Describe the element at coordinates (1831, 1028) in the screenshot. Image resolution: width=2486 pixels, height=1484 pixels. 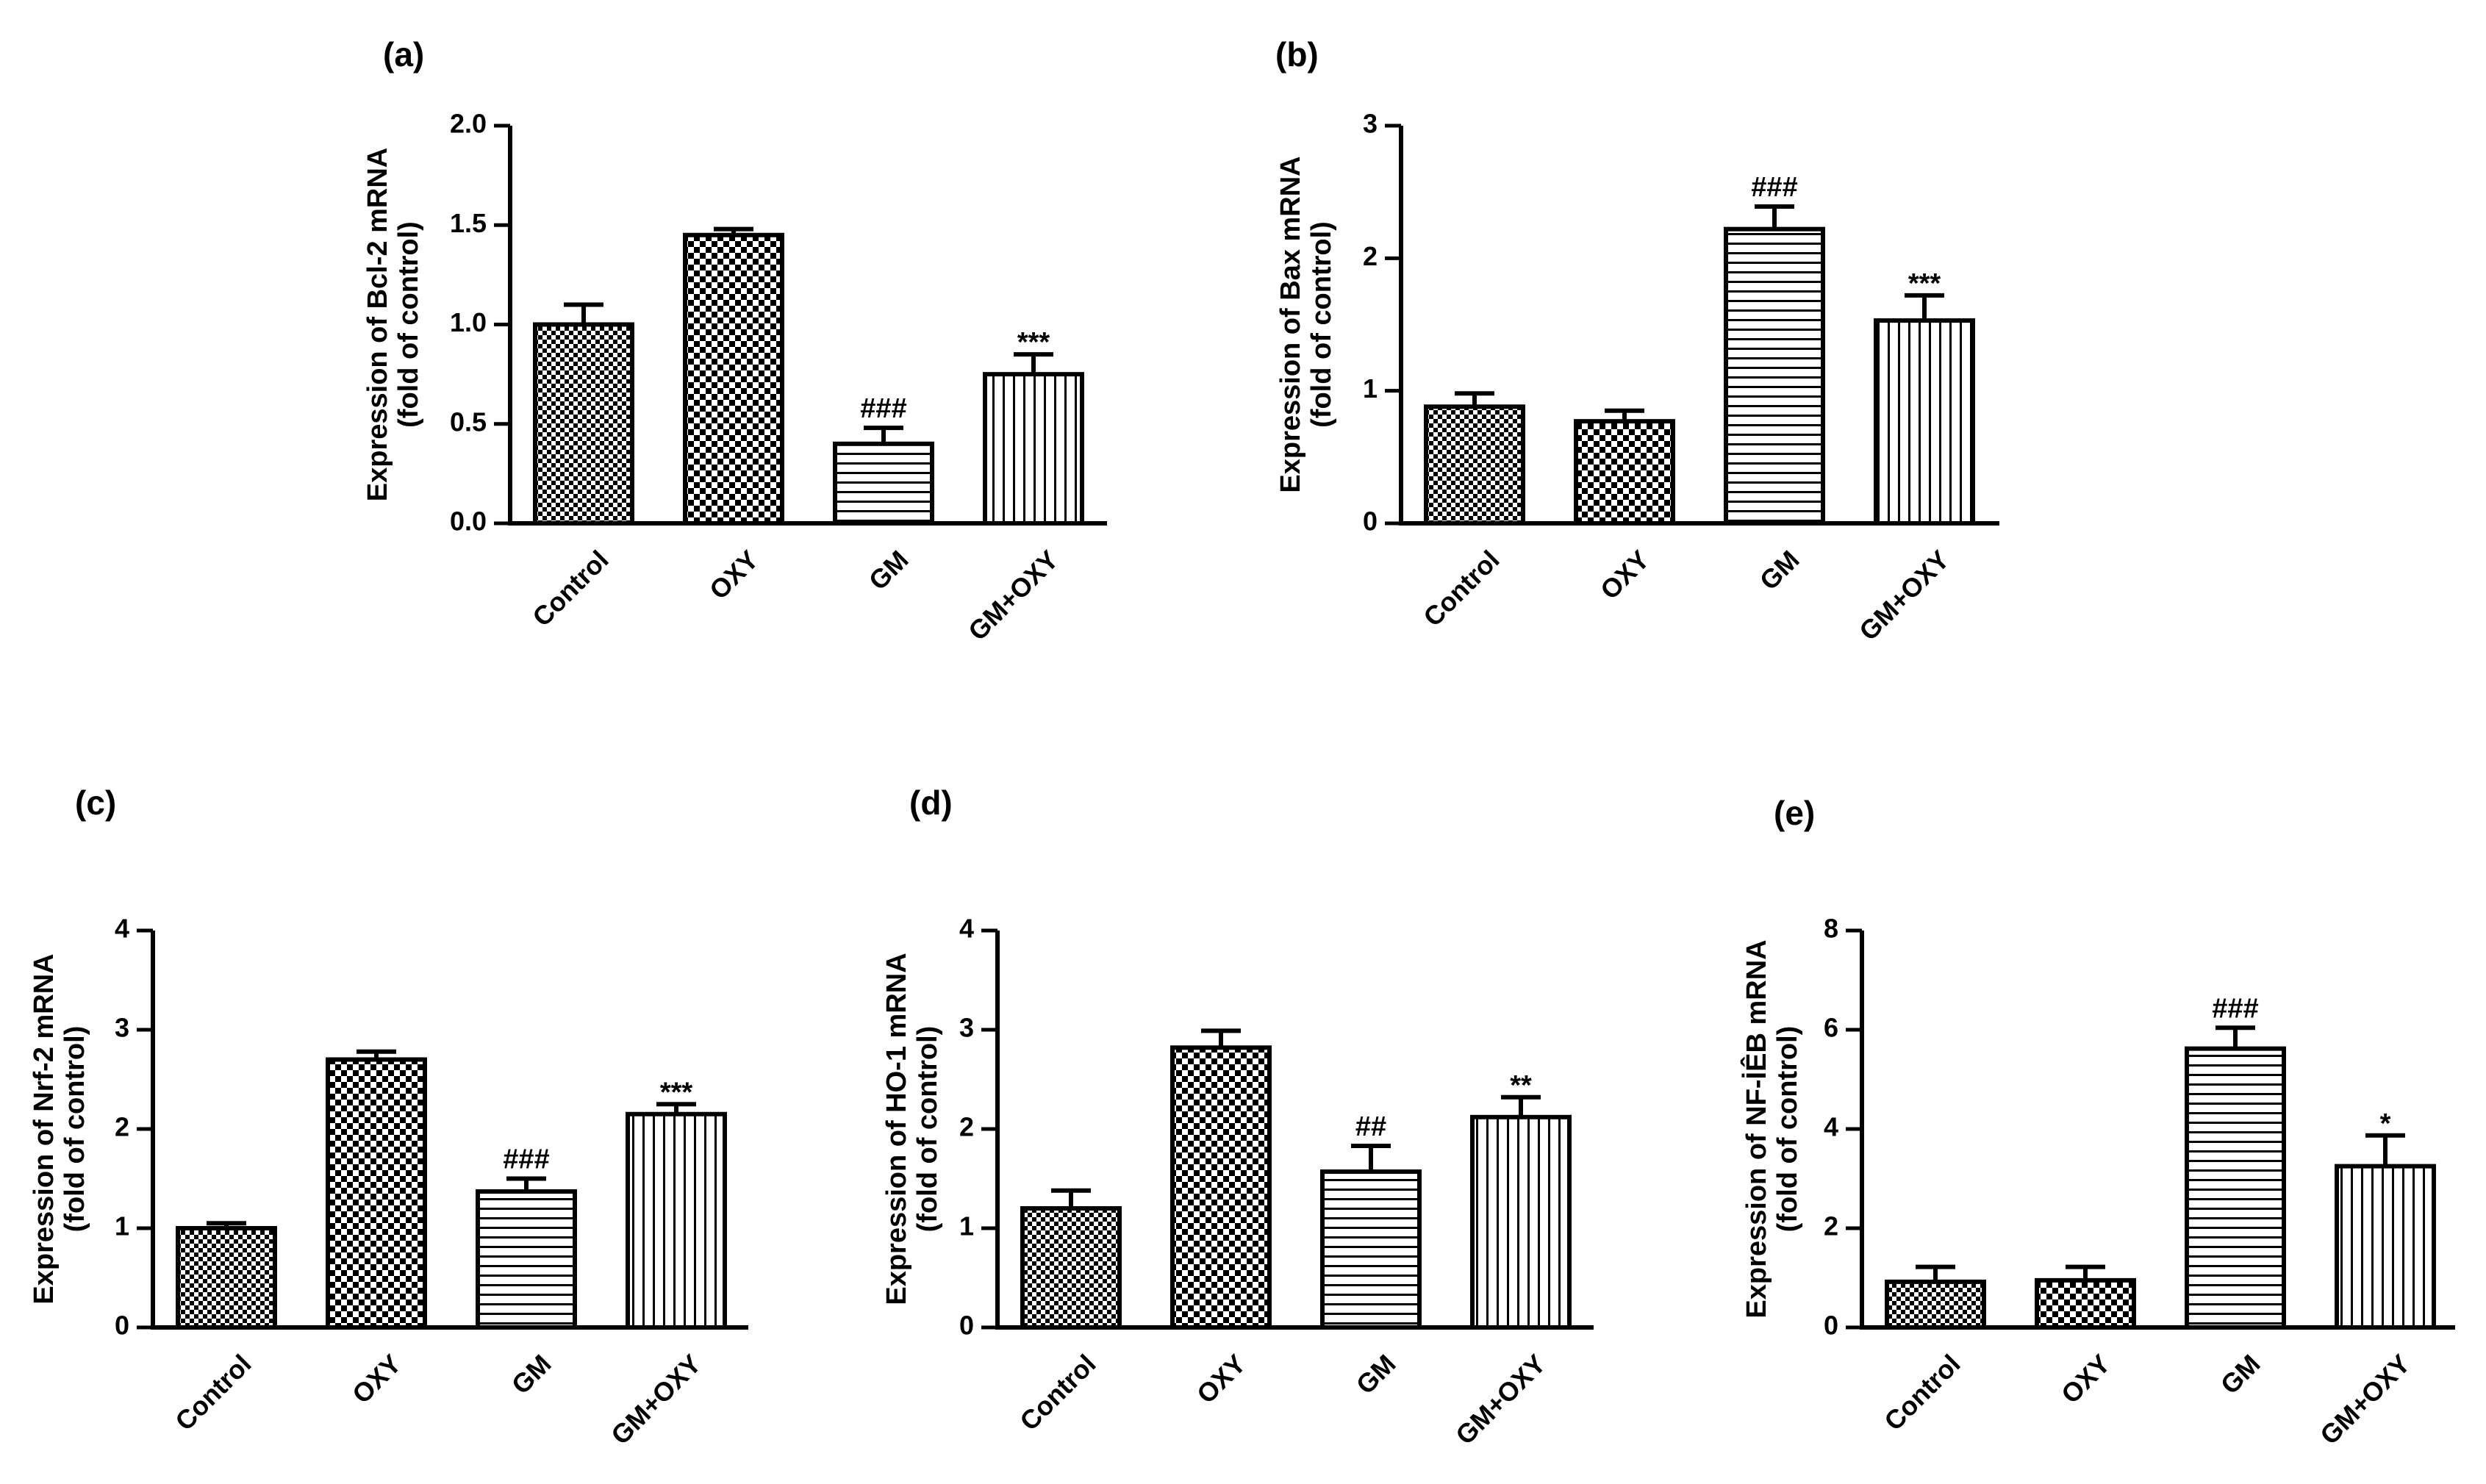
I see `y-tick-label: 6` at that location.